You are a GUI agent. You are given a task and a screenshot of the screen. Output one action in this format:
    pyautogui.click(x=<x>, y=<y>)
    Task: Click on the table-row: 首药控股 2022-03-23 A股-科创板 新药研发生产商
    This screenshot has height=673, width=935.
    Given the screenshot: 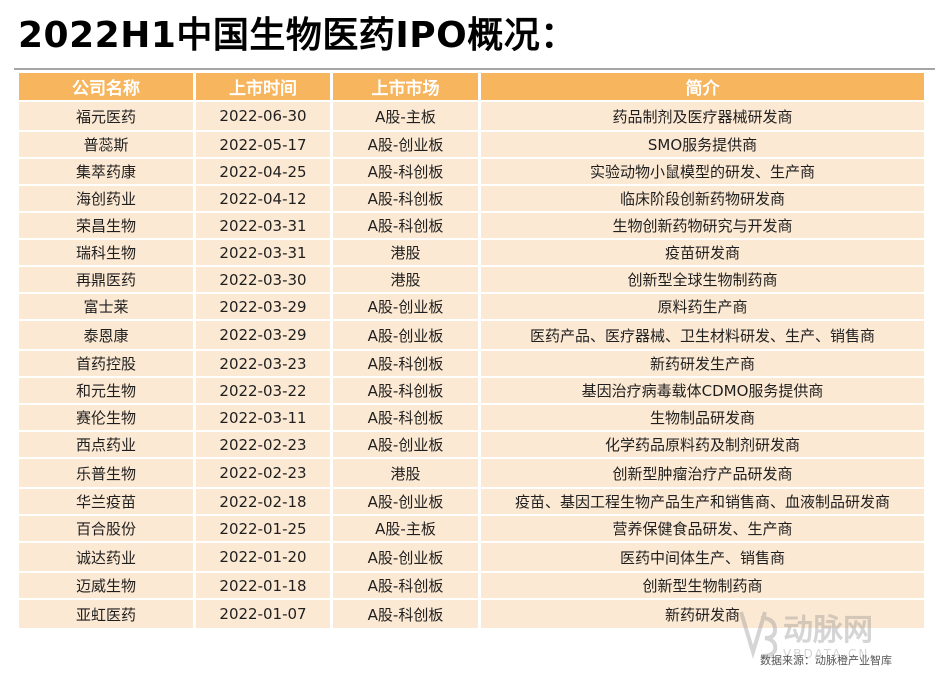 What is the action you would take?
    pyautogui.click(x=471, y=363)
    